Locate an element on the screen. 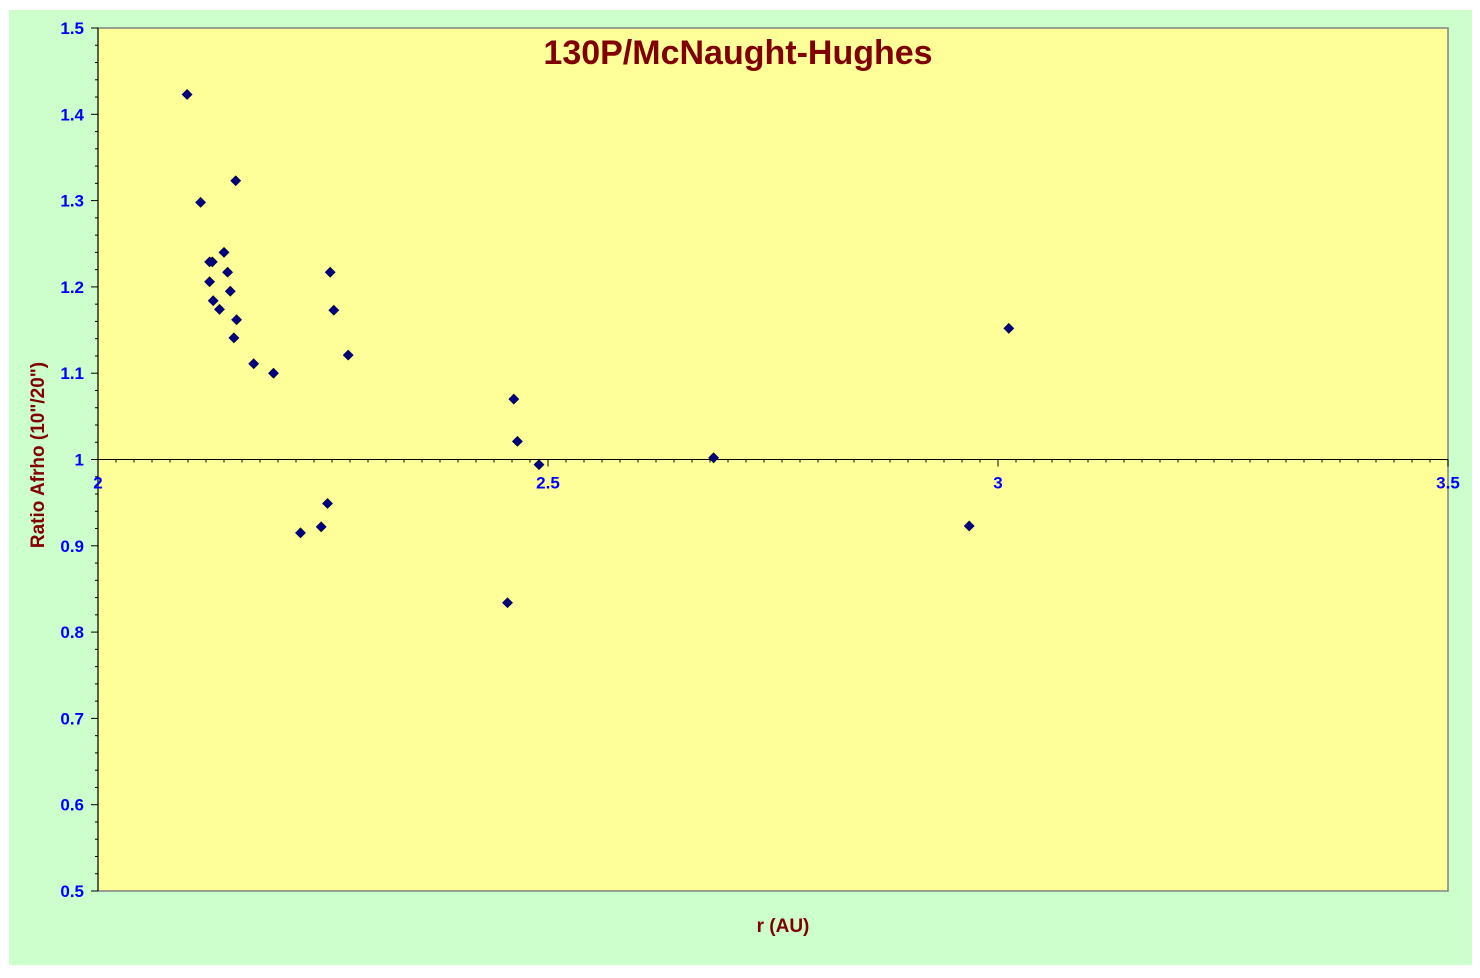 Image resolution: width=1480 pixels, height=978 pixels. x-axis-title: r (AU) is located at coordinates (783, 926).